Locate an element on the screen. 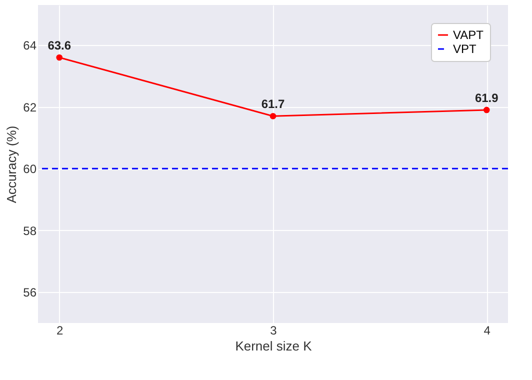 This screenshot has width=532, height=380. data-label: 61.9 is located at coordinates (486, 97).